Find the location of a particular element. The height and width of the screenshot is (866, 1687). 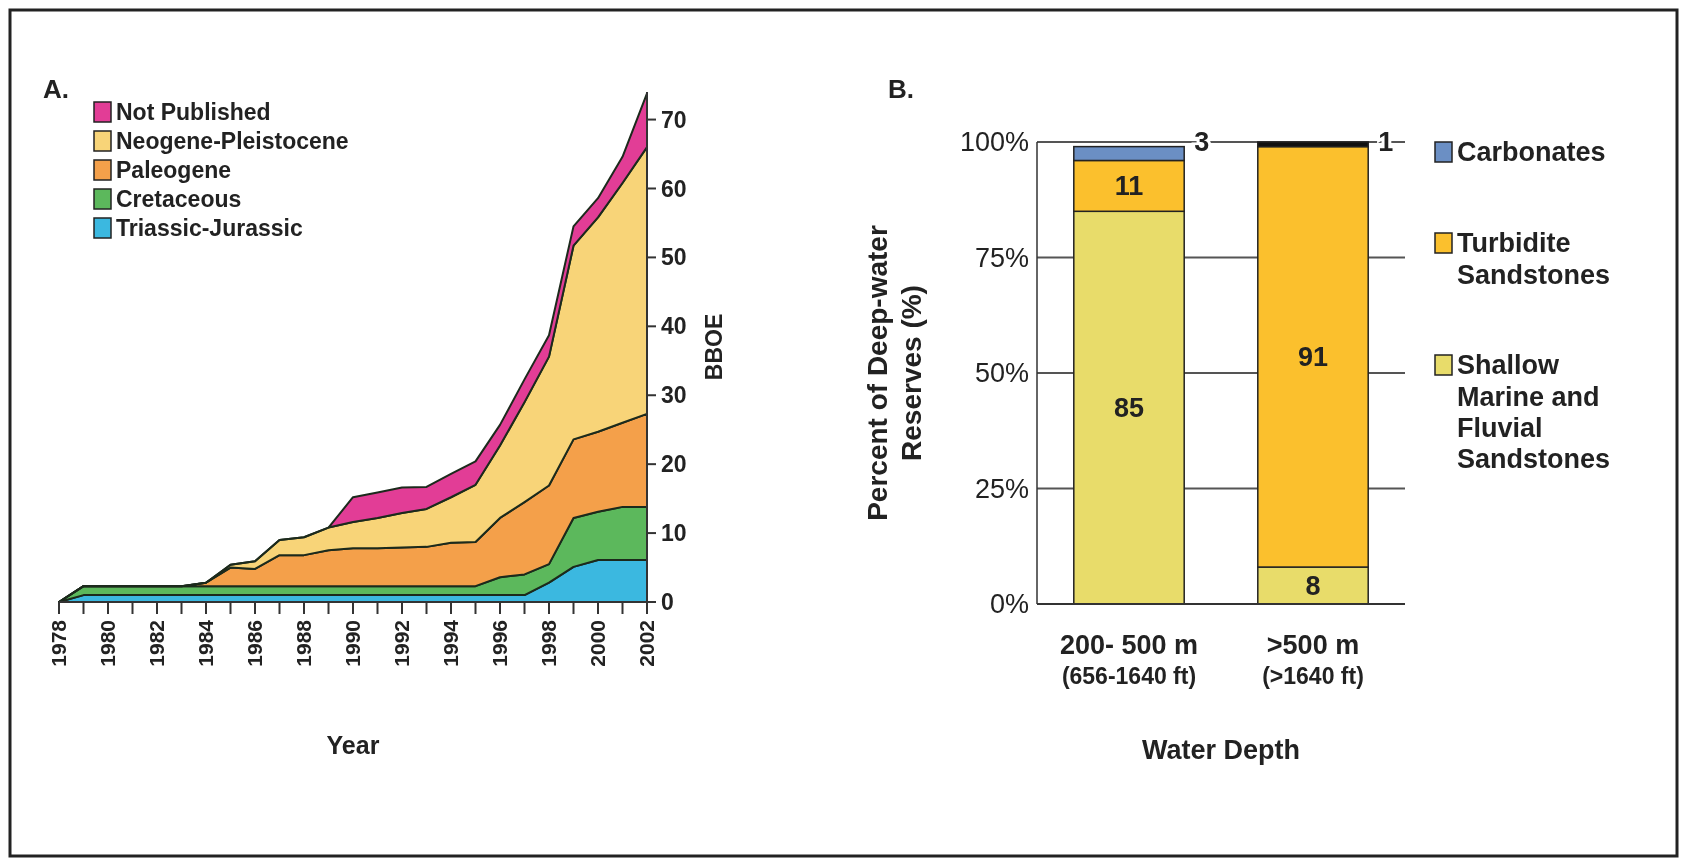

legend-label: Neogene-Pleistocene is located at coordinates (232, 141).